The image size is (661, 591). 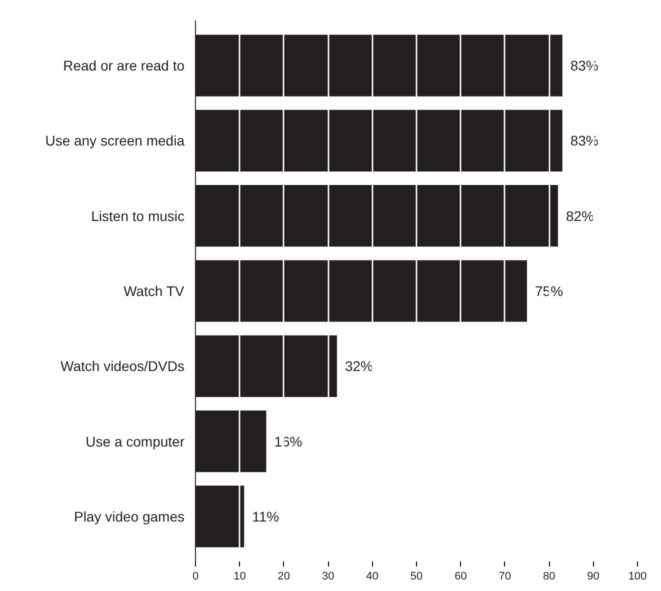 I want to click on y-tick-label: Watch videos/DVDs, so click(x=122, y=366).